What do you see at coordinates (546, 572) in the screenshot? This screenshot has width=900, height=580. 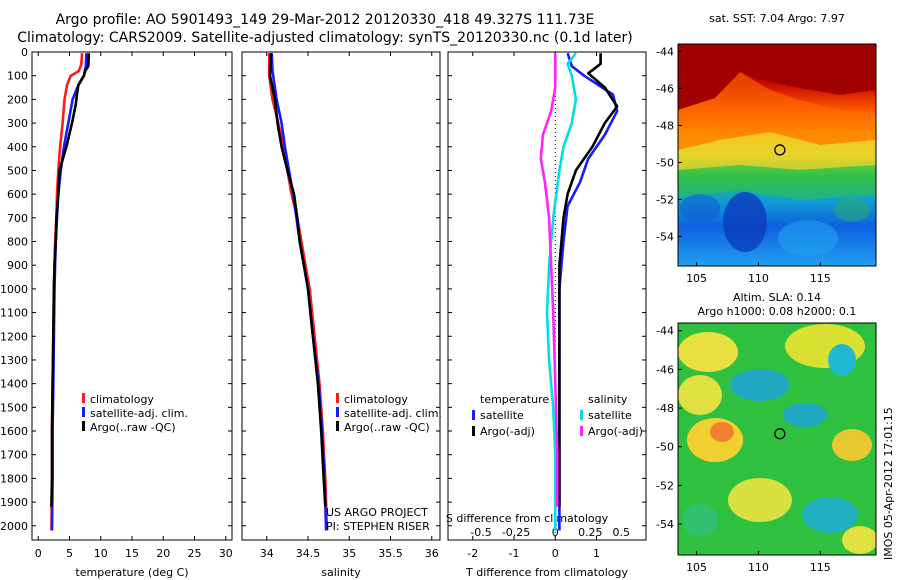 I see `x-axis-label: T difference from climatology` at bounding box center [546, 572].